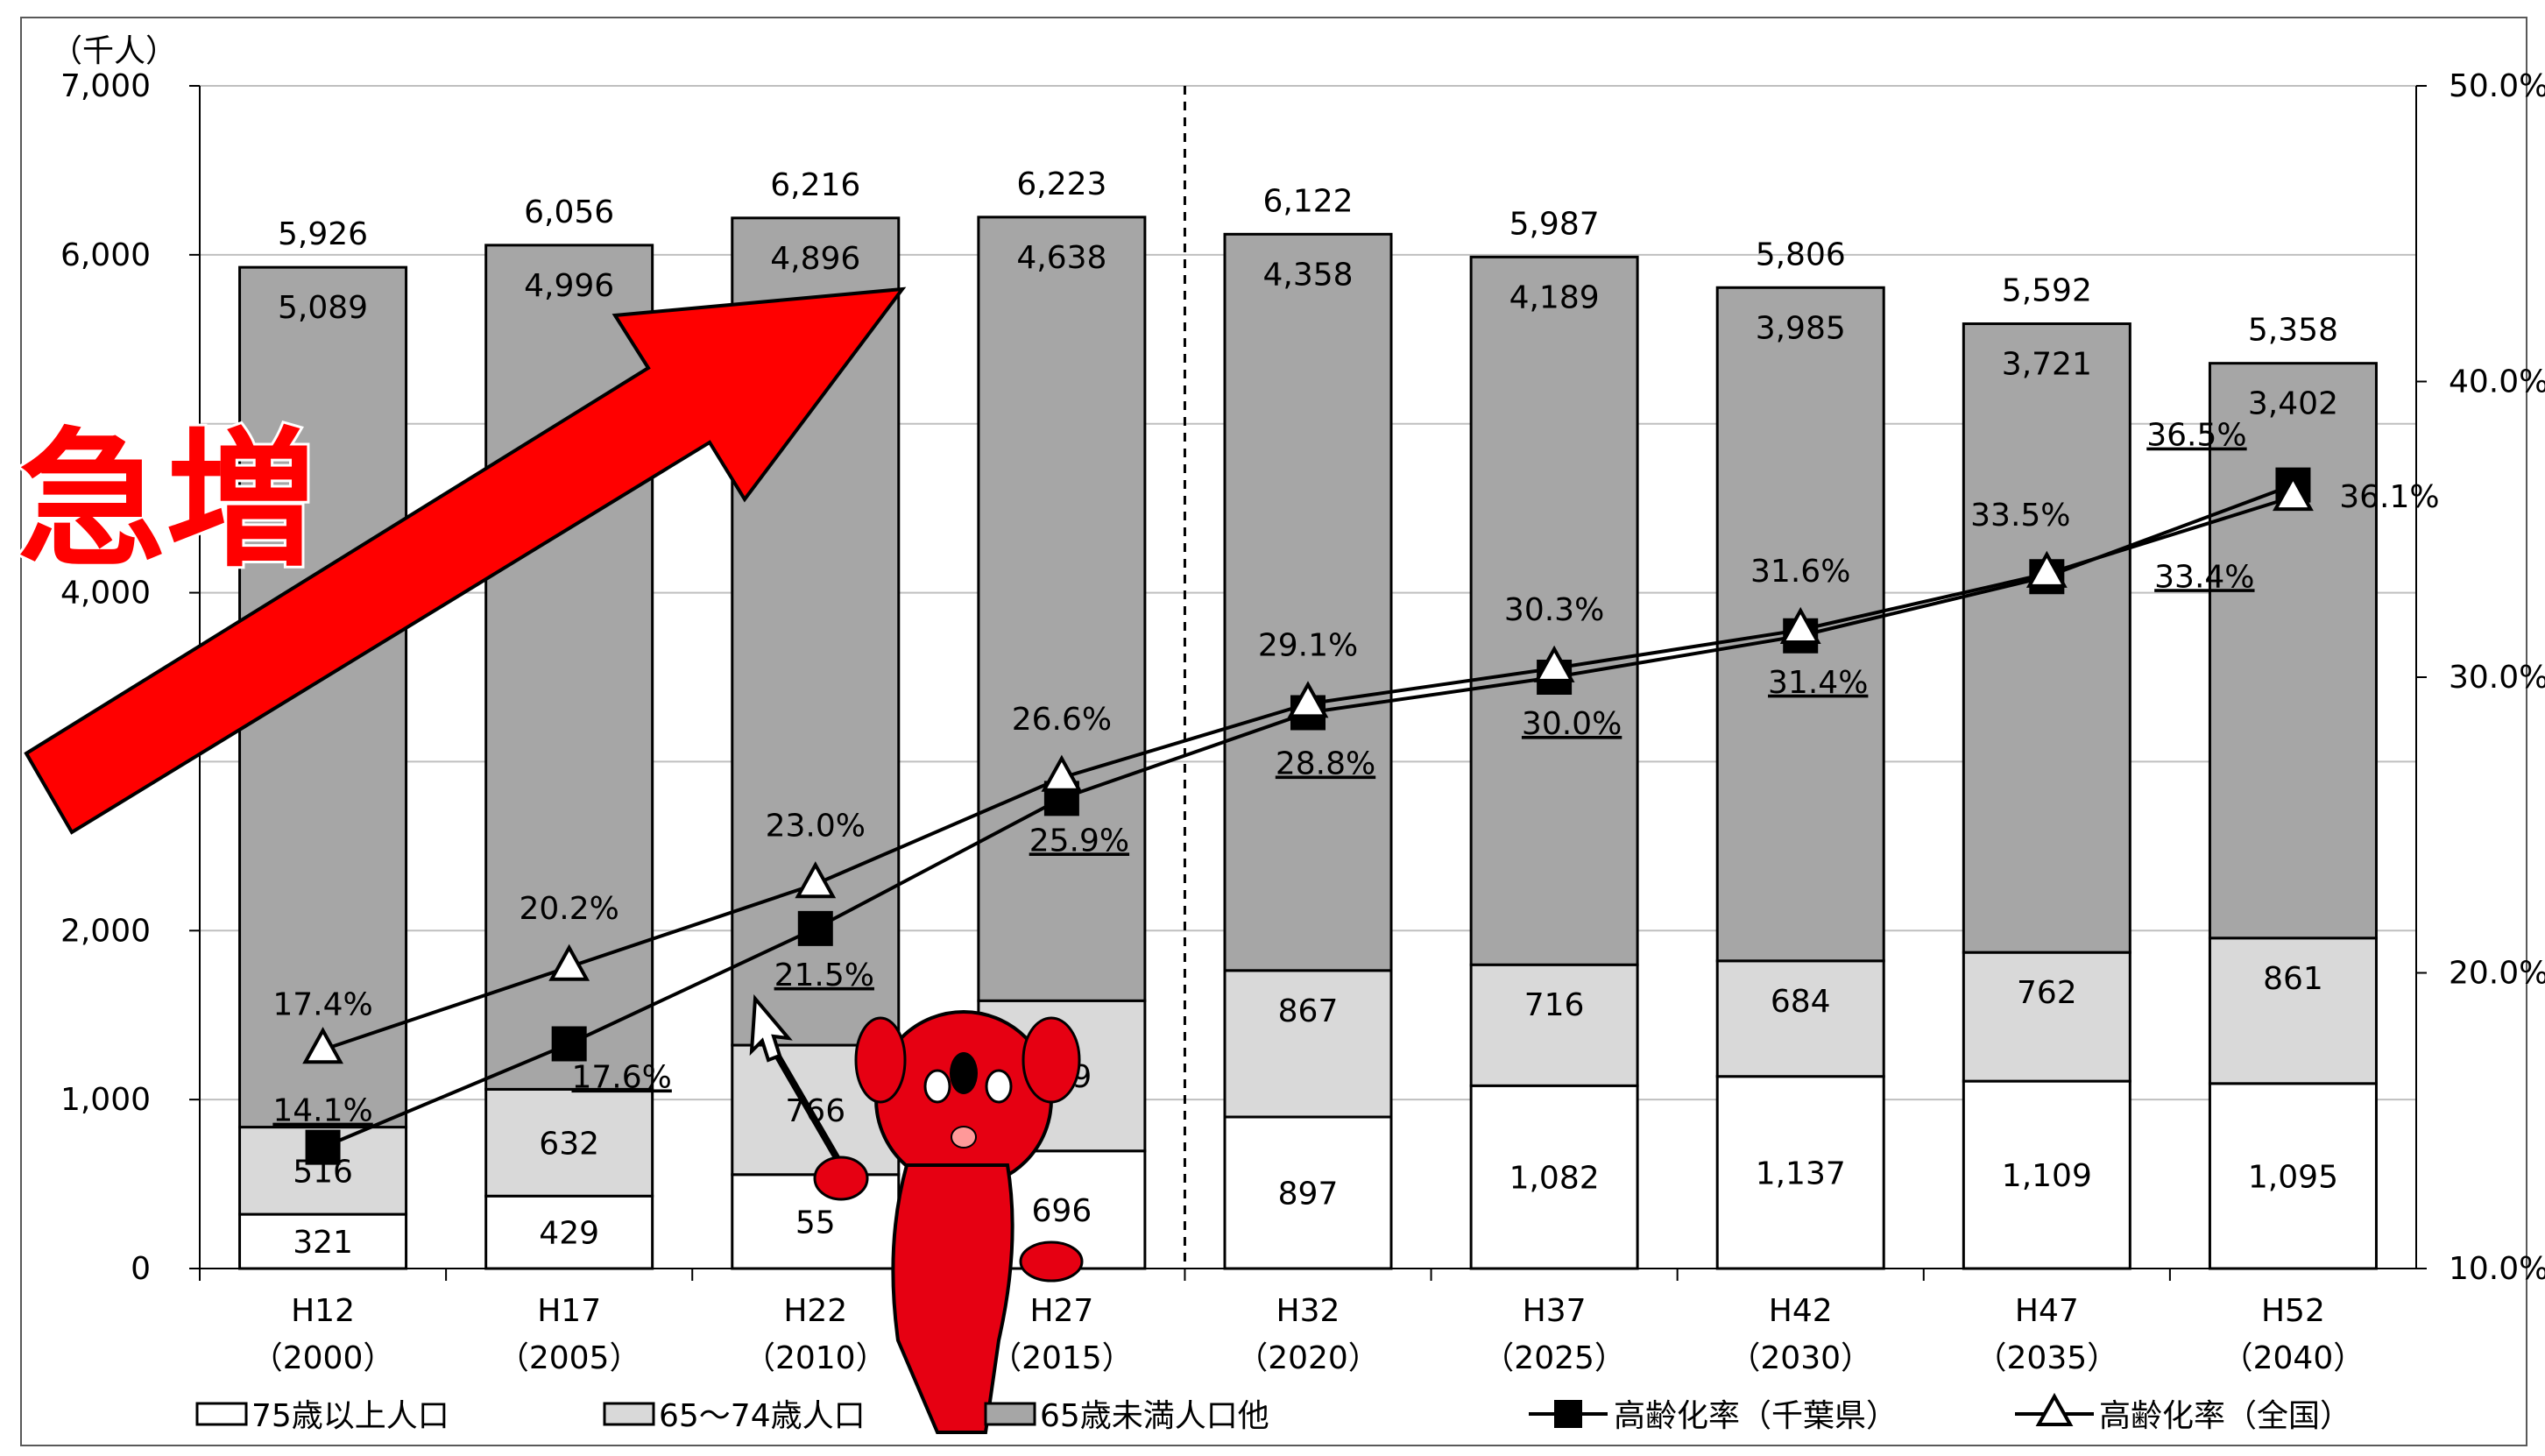 Image resolution: width=2545 pixels, height=1456 pixels. What do you see at coordinates (1554, 224) in the screenshot?
I see `total-label: 5,987` at bounding box center [1554, 224].